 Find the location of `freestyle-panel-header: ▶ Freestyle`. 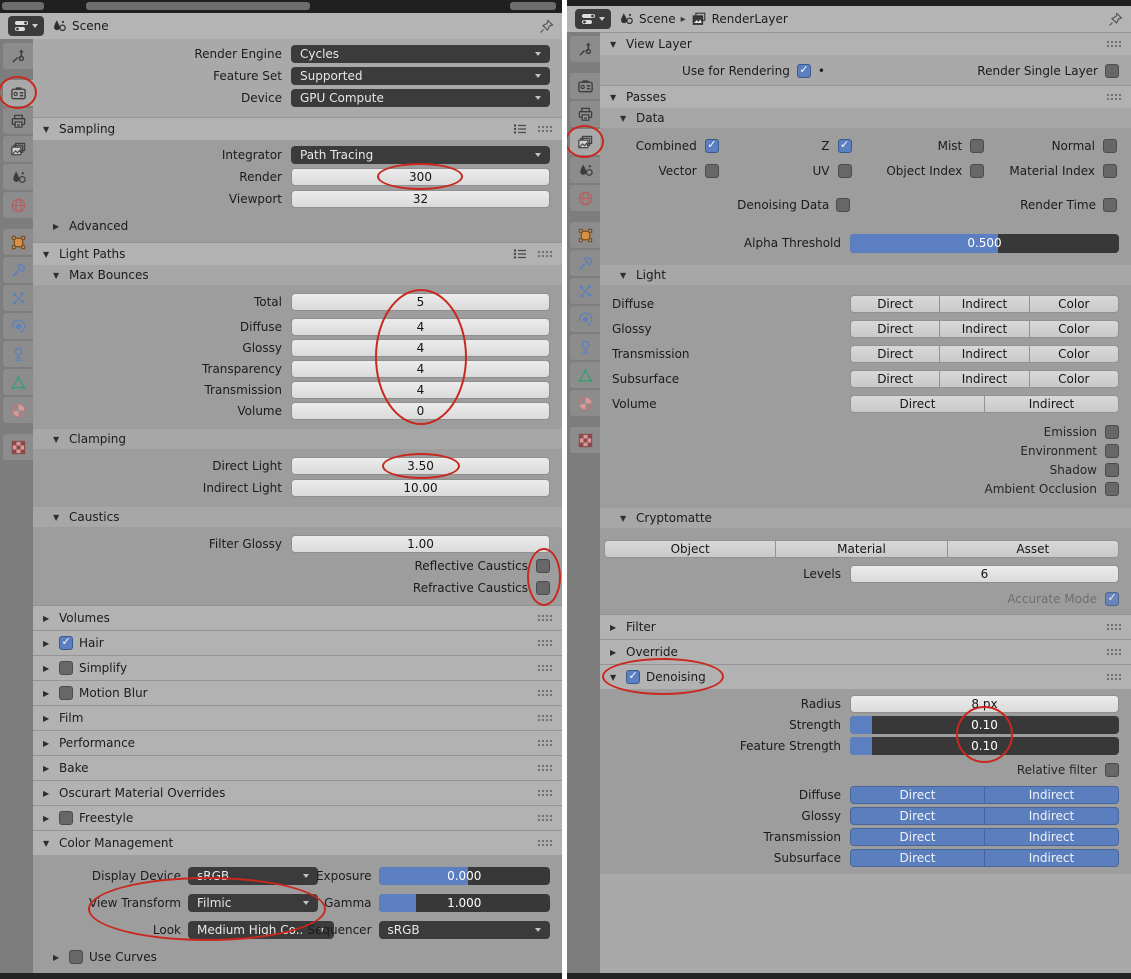

freestyle-panel-header: ▶ Freestyle is located at coordinates (297, 817).